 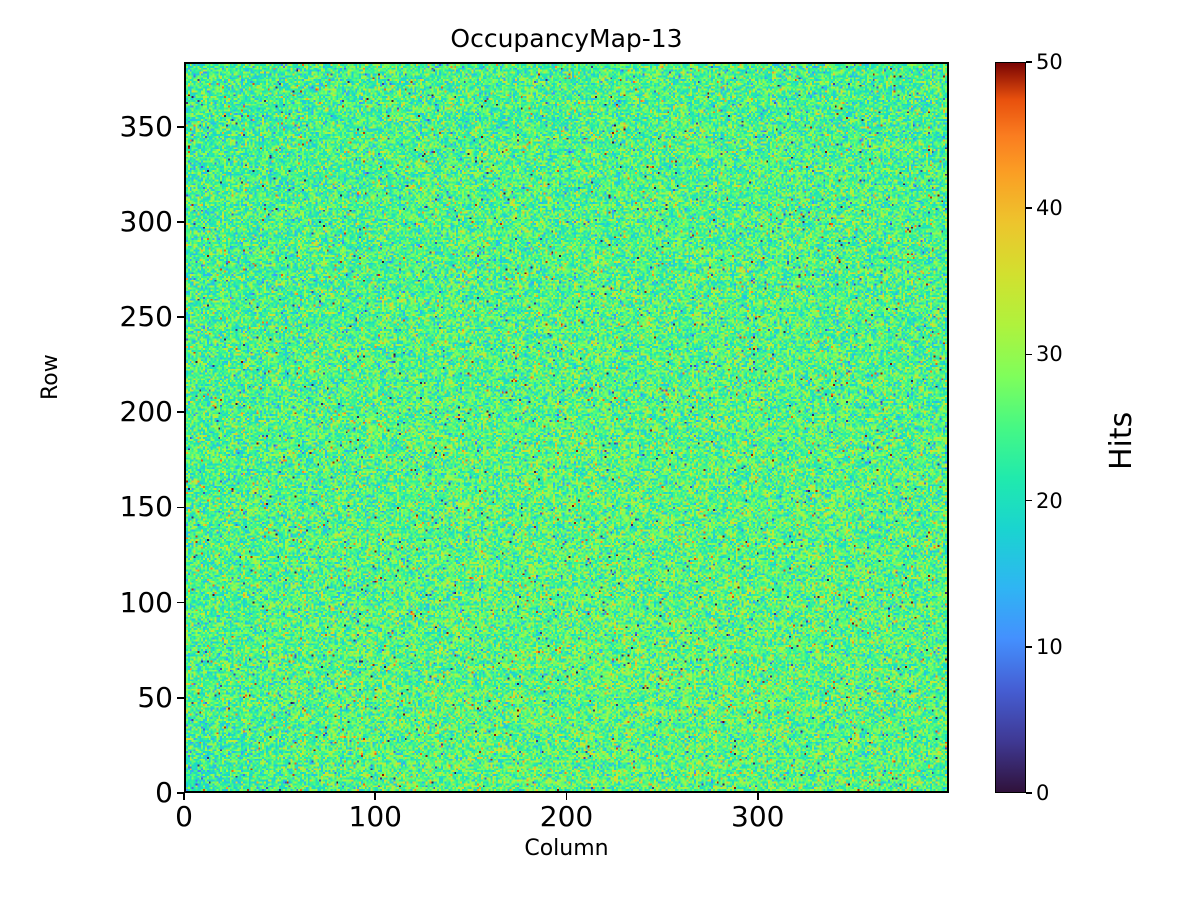 I want to click on colorbar-label: Hits, so click(x=1121, y=440).